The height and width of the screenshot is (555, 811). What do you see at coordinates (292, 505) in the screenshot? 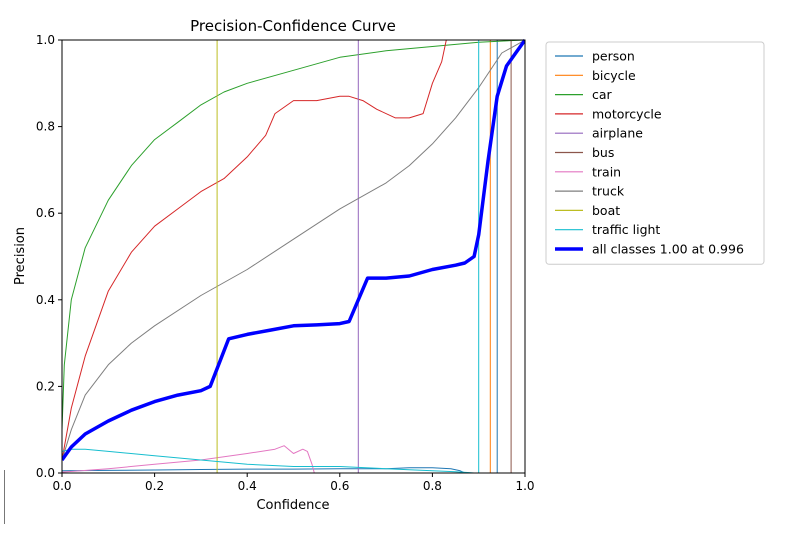
I see `x-axis-label: Confidence` at bounding box center [292, 505].